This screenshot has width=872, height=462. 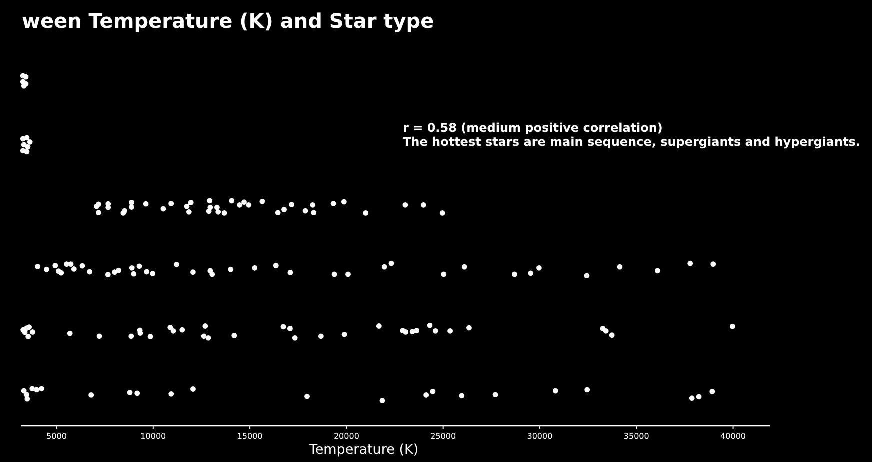 What do you see at coordinates (228, 21) in the screenshot?
I see `chart-title: ween Temperature (K) and Star type` at bounding box center [228, 21].